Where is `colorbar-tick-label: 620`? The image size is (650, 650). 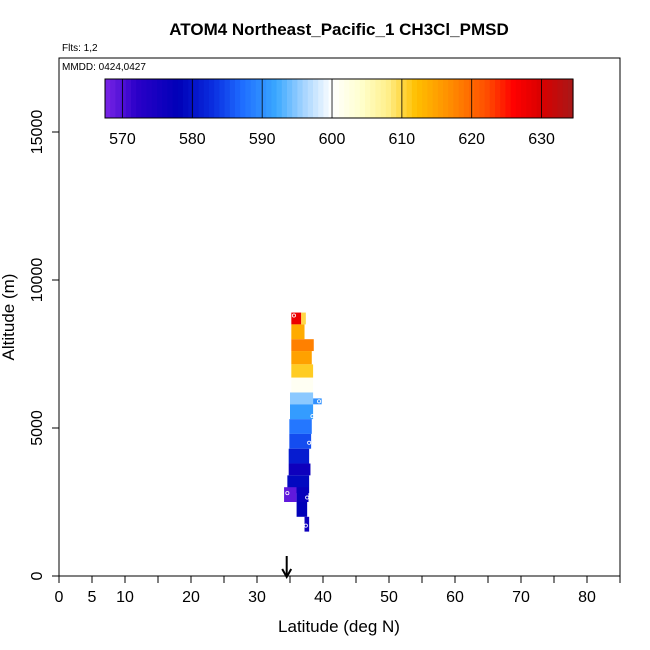
colorbar-tick-label: 620 is located at coordinates (471, 139).